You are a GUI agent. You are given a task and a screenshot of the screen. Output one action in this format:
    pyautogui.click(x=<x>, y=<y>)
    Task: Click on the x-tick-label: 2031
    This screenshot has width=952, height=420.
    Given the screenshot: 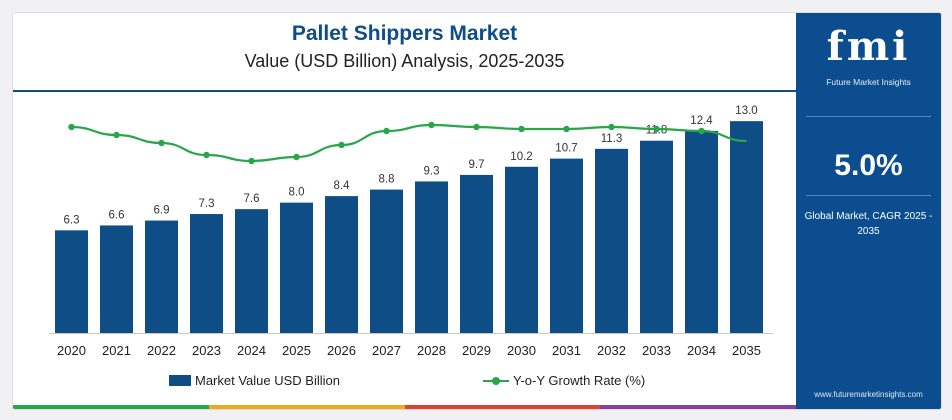 What is the action you would take?
    pyautogui.click(x=566, y=350)
    